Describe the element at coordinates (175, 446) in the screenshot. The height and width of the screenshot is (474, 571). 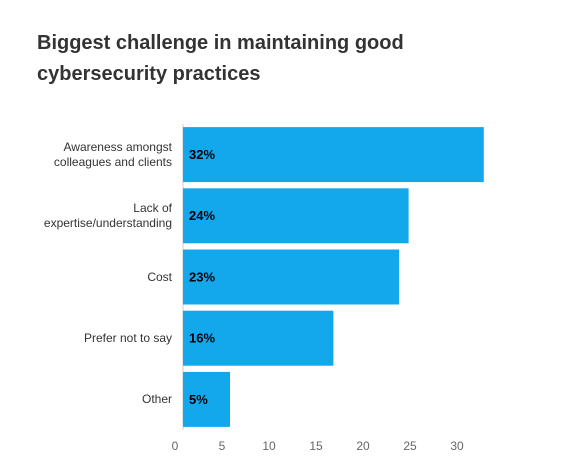
I see `x-tick-label: 0` at that location.